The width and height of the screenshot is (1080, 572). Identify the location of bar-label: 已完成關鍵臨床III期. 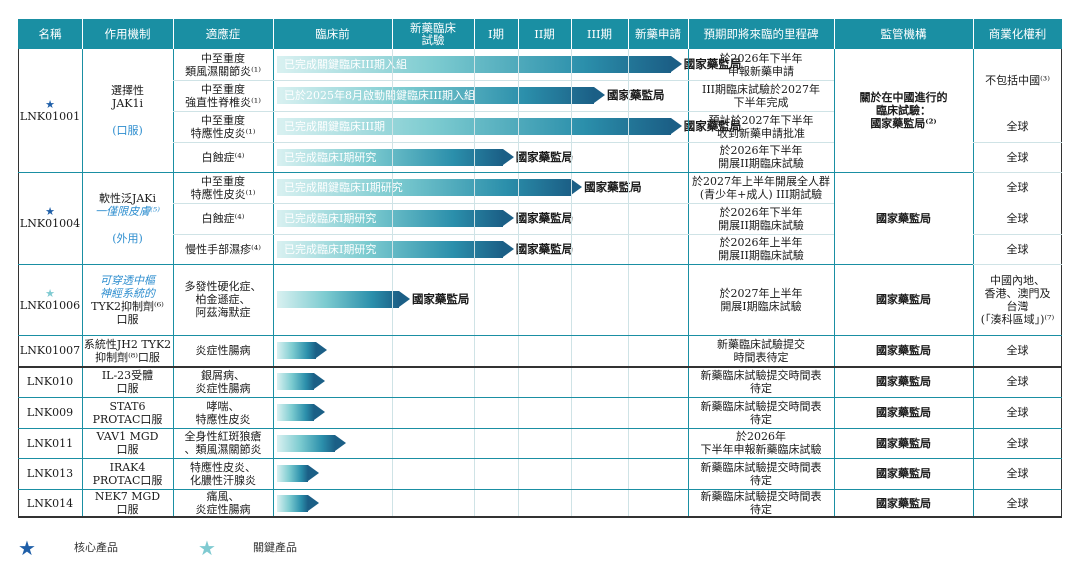
(335, 126).